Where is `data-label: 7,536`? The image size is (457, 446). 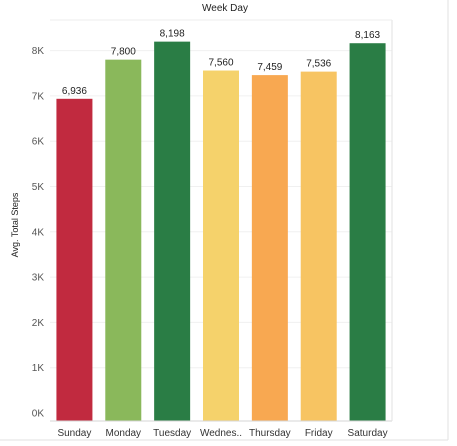 data-label: 7,536 is located at coordinates (318, 64).